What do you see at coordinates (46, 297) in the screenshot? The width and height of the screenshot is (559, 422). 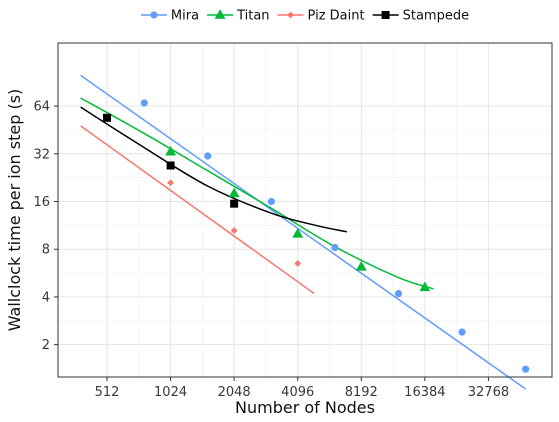 I see `y-tick-label: 4` at bounding box center [46, 297].